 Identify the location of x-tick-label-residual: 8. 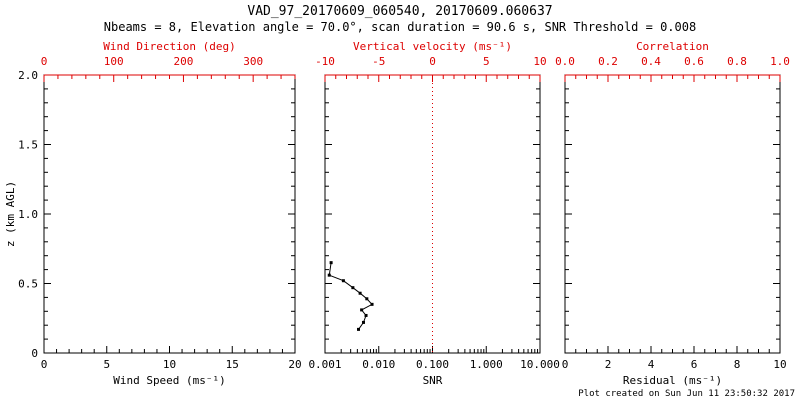
(737, 364).